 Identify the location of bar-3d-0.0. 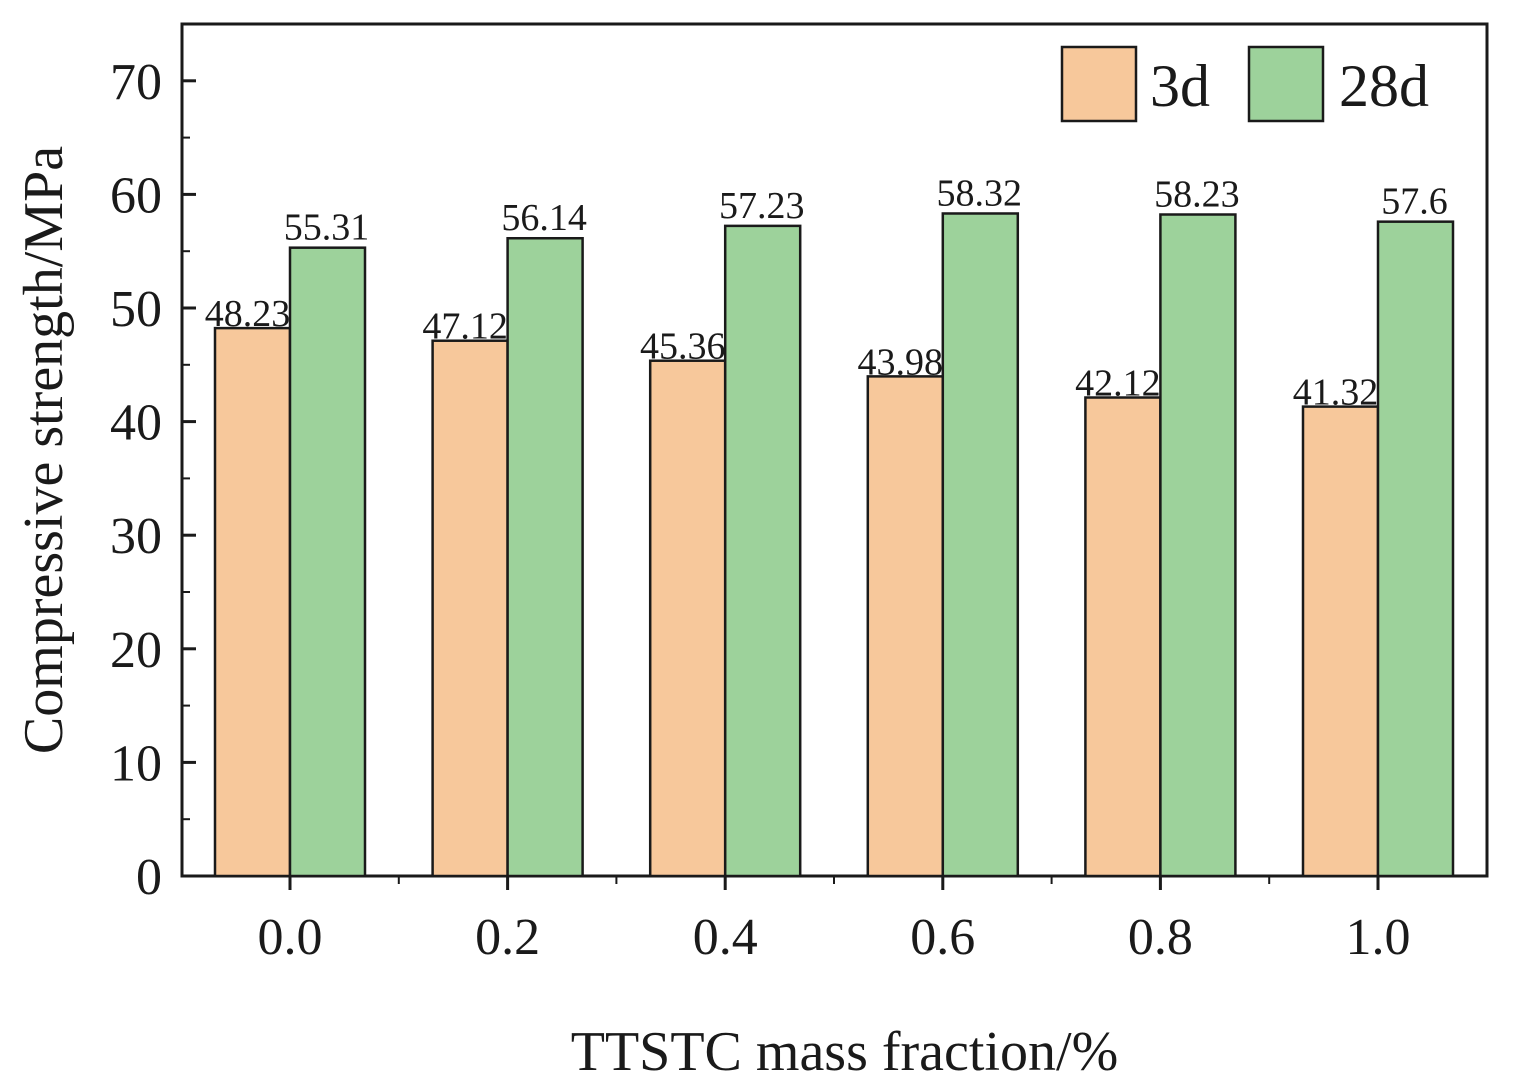
(252, 602).